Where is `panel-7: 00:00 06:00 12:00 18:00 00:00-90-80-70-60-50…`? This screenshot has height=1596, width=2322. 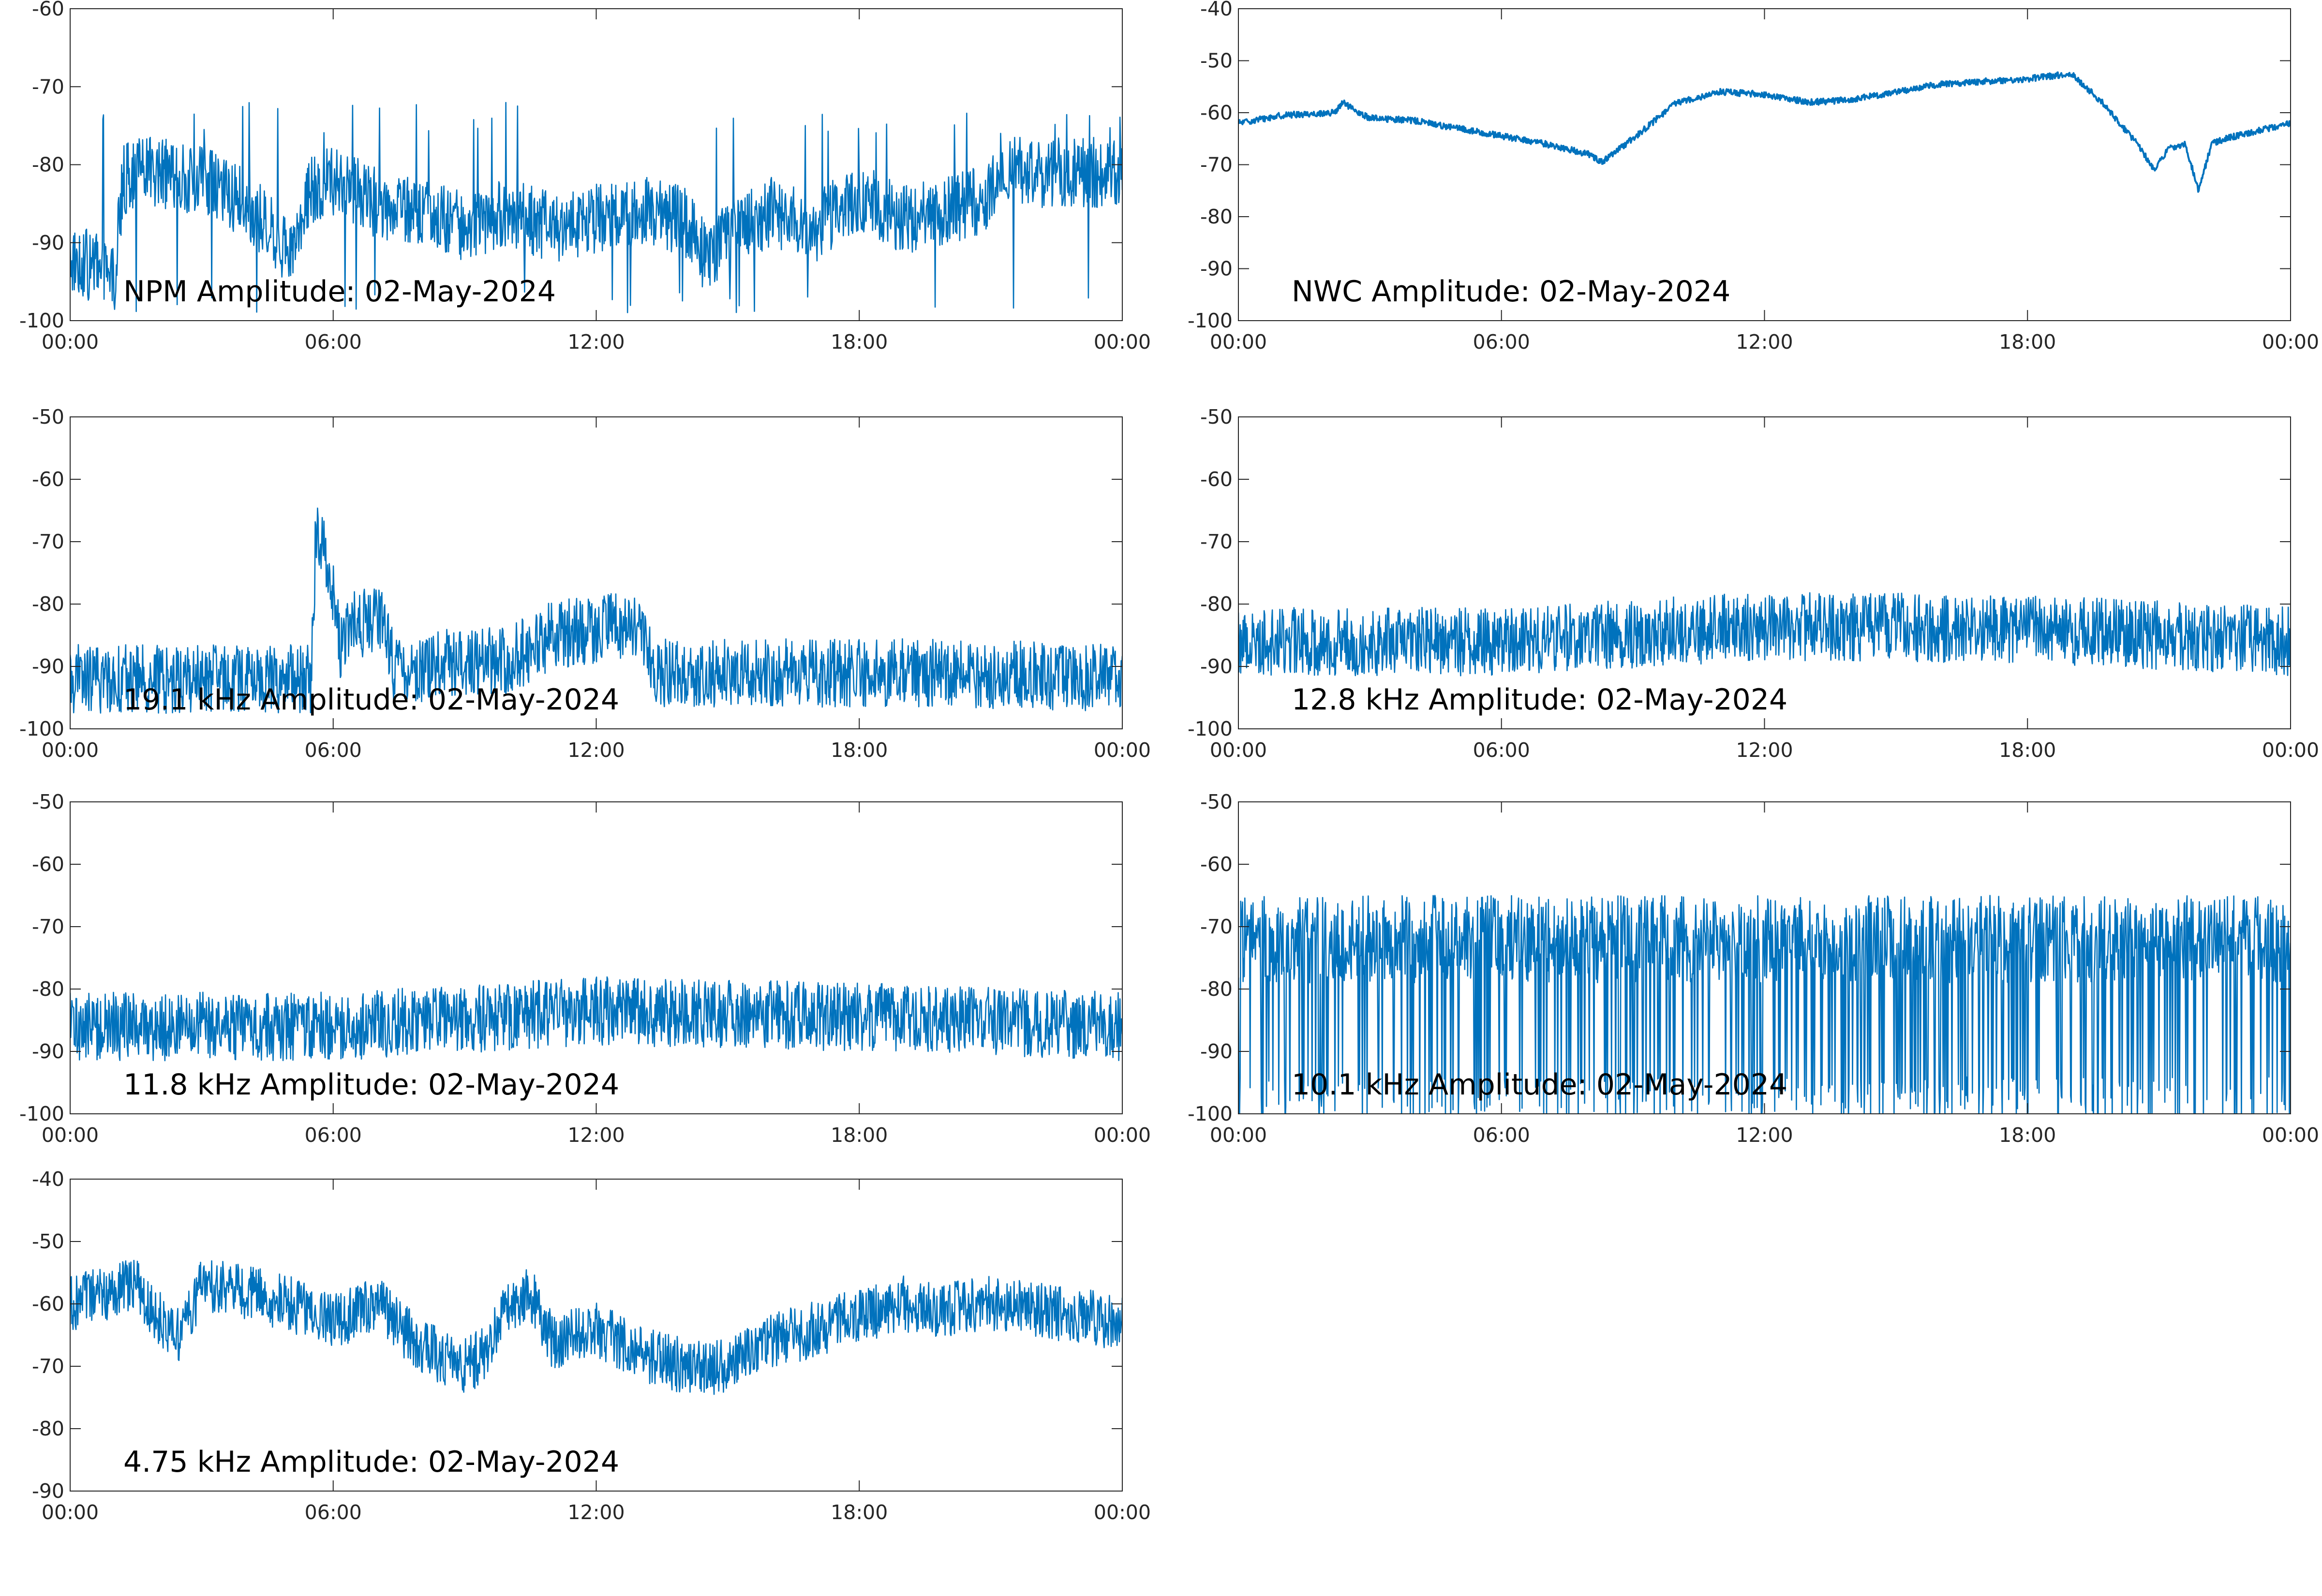 panel-7: 00:00 06:00 12:00 18:00 00:00-90-80-70-60-50… is located at coordinates (591, 1345).